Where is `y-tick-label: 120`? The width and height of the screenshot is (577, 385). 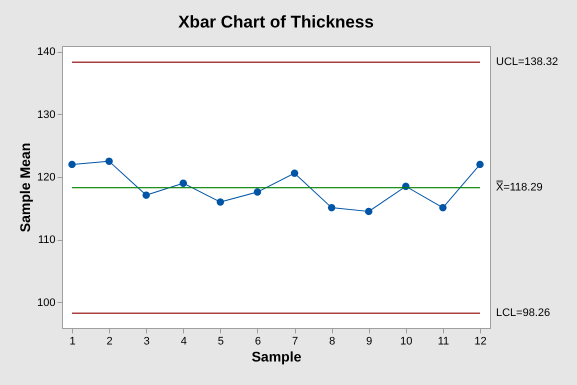 y-tick-label: 120 is located at coordinates (46, 177).